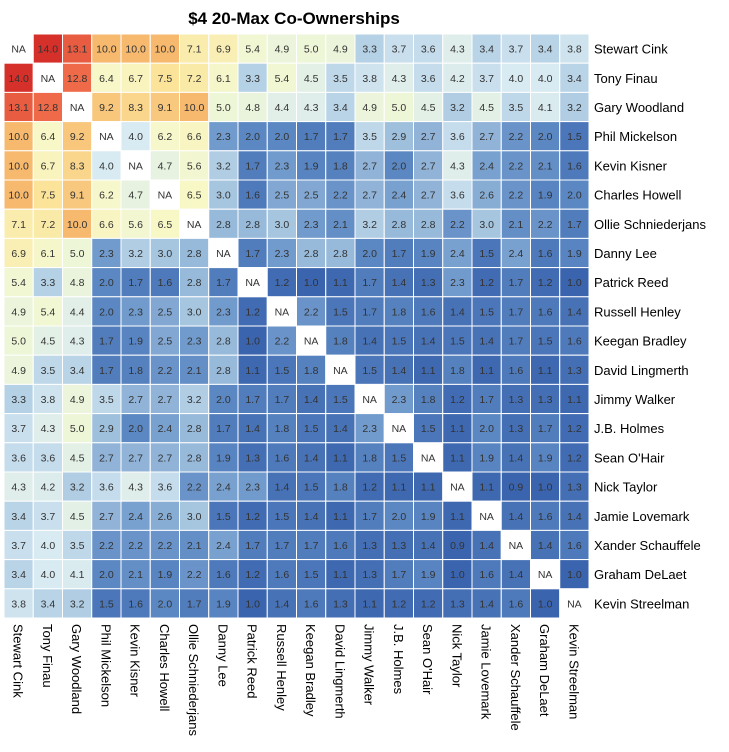  I want to click on heatmap-cell-j-b-holmes-gary-woodland, so click(77, 428).